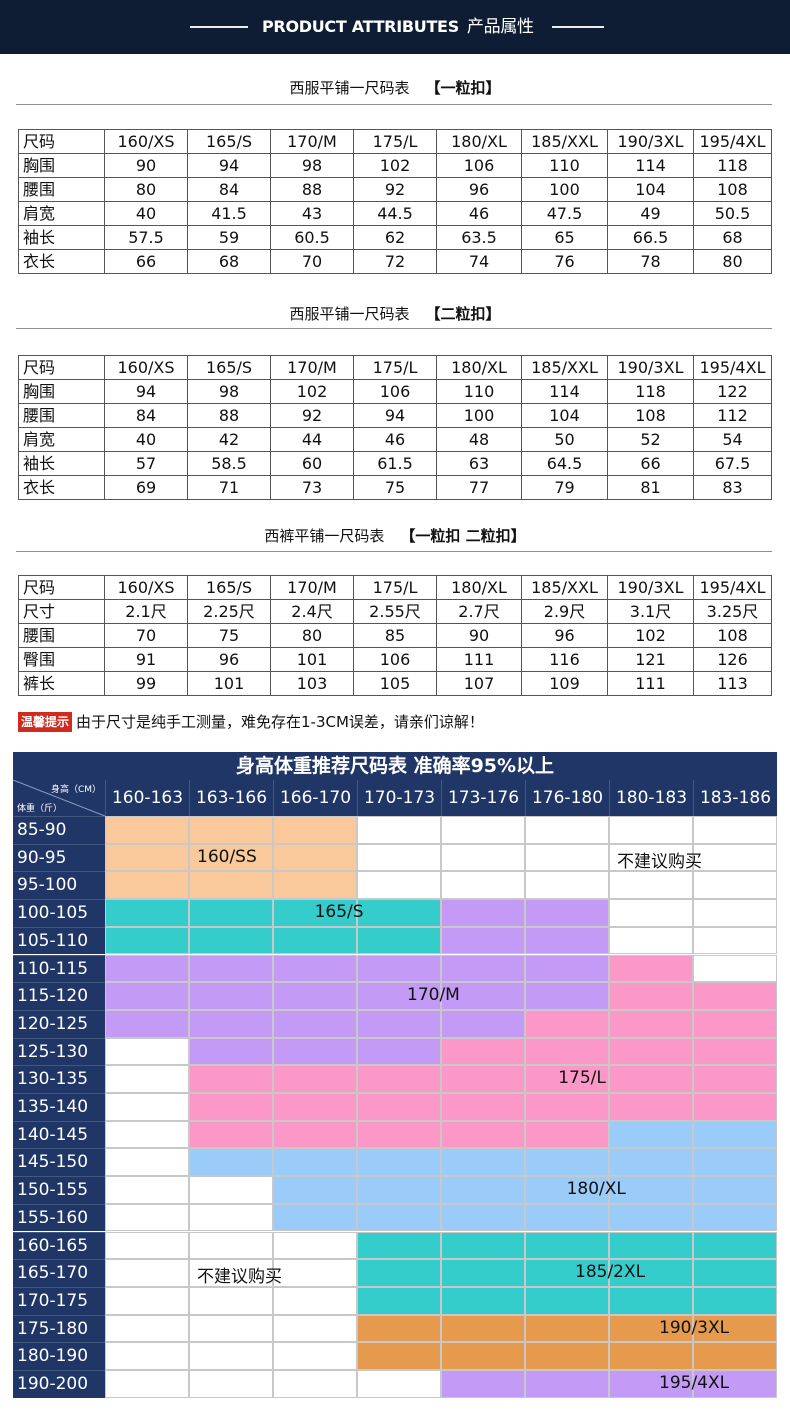 The width and height of the screenshot is (790, 1420). Describe the element at coordinates (395, 487) in the screenshot. I see `table-row: 衣长 69 71 73 75 77 79 81 83` at that location.